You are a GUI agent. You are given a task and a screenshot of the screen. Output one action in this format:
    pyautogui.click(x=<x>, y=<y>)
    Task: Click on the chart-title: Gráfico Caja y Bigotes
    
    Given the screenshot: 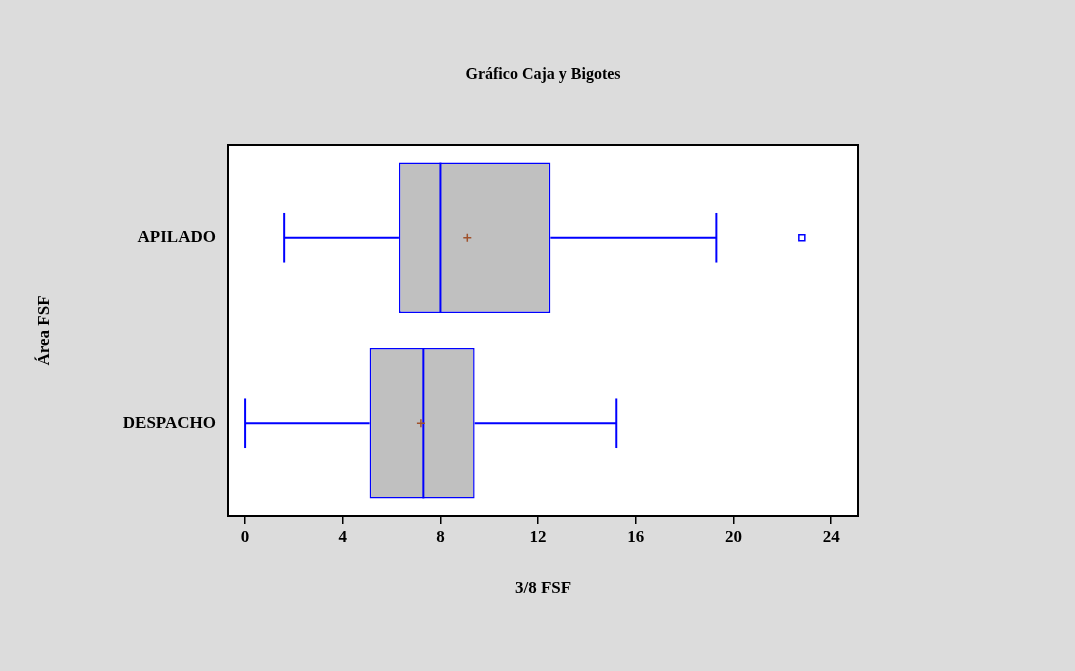 What is the action you would take?
    pyautogui.click(x=543, y=74)
    